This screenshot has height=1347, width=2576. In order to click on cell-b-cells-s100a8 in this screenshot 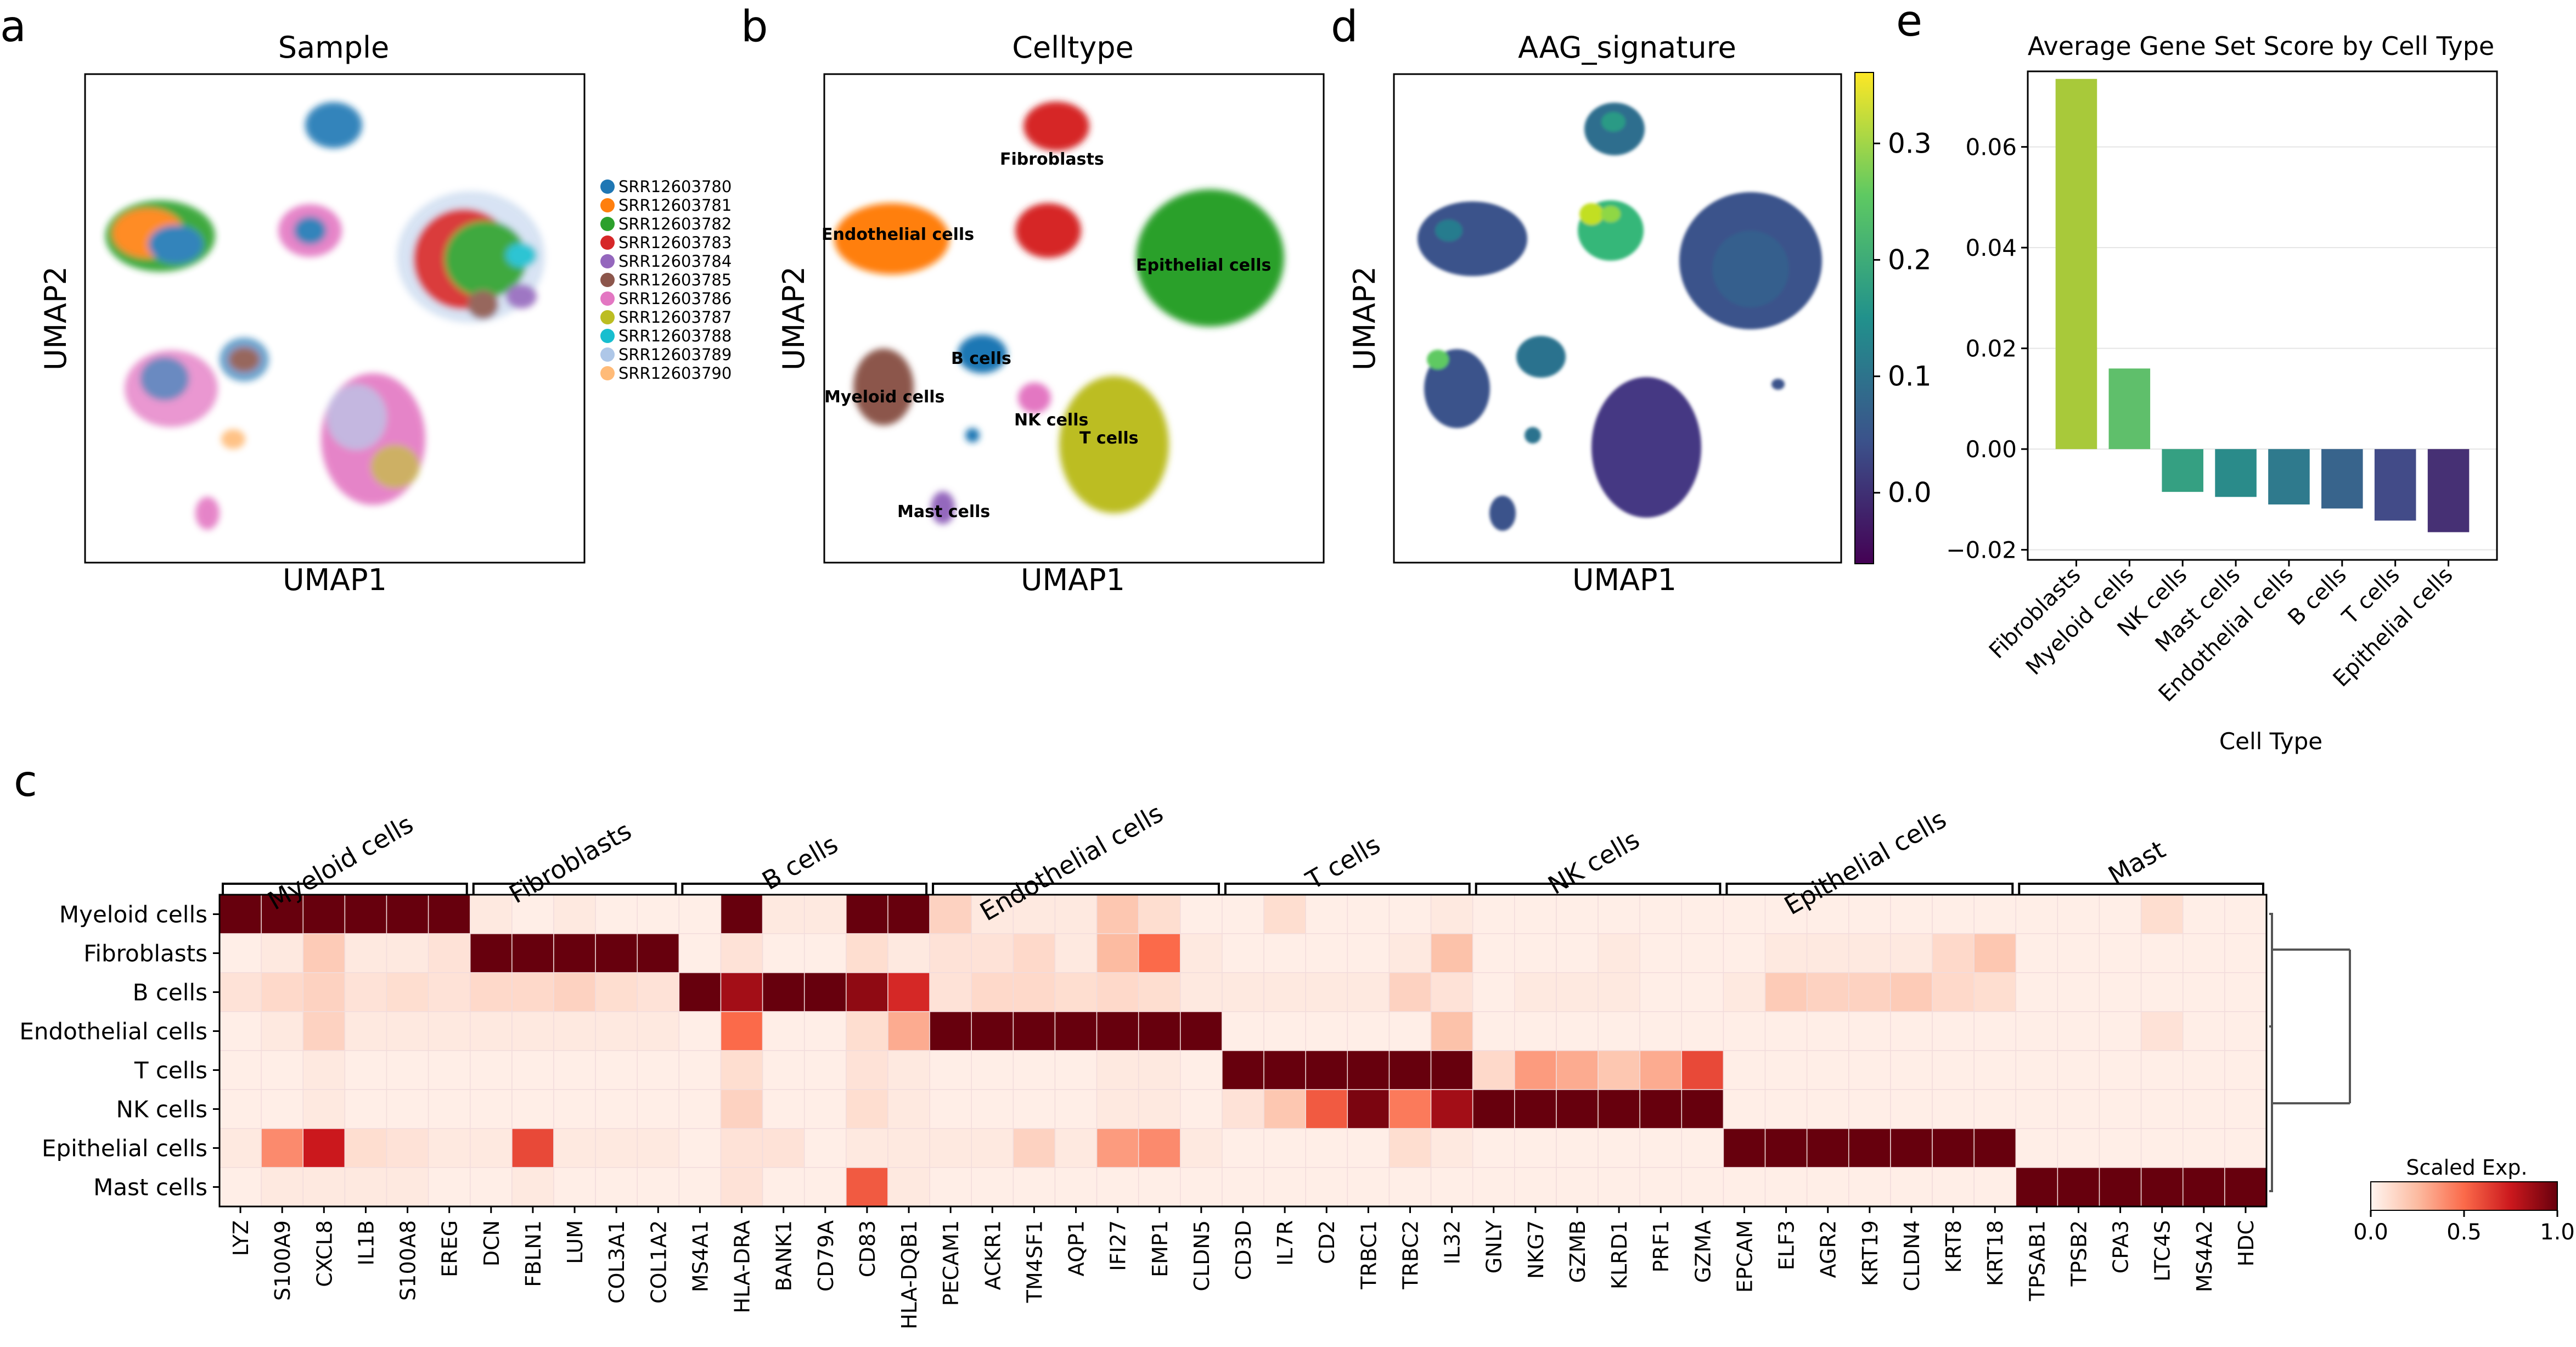, I will do `click(408, 992)`.